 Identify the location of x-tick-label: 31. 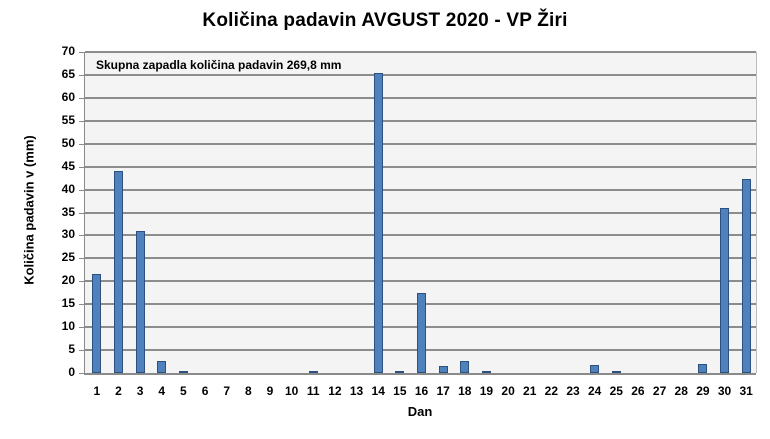
(746, 391).